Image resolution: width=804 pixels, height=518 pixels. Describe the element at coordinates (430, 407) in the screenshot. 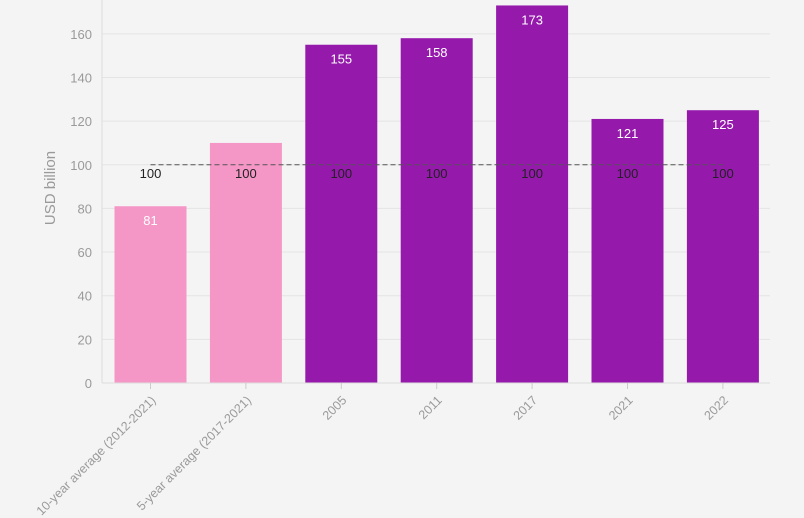

I see `x-tick-label: 2011` at that location.